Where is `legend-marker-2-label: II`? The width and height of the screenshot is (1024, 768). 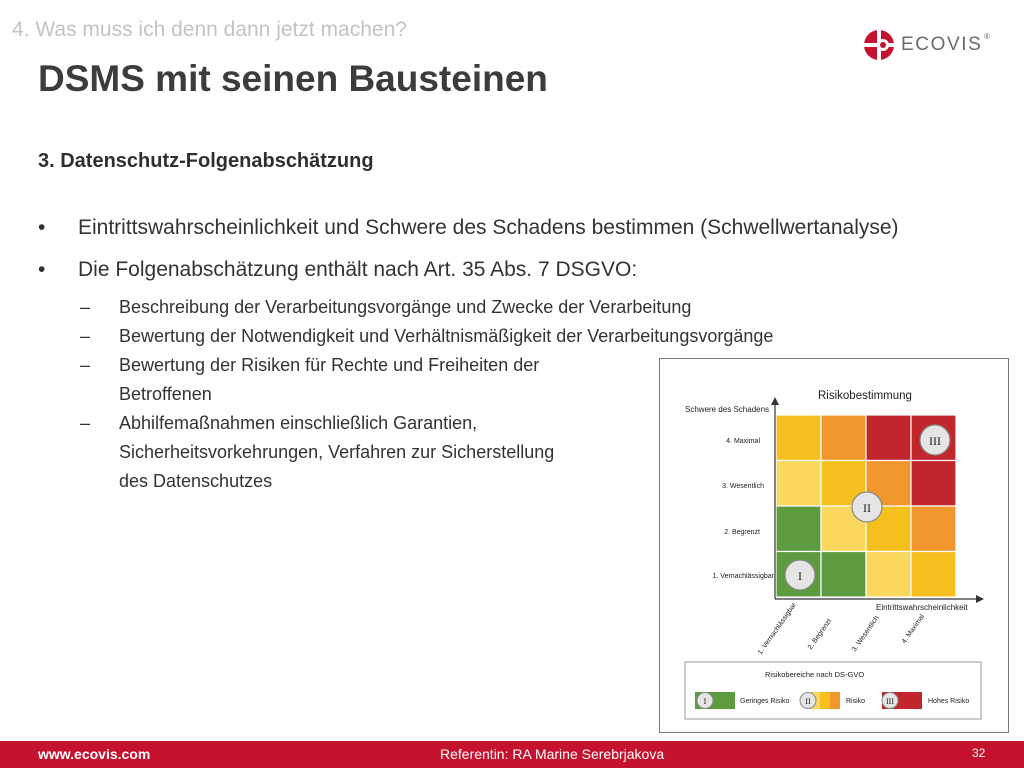 legend-marker-2-label: II is located at coordinates (808, 701).